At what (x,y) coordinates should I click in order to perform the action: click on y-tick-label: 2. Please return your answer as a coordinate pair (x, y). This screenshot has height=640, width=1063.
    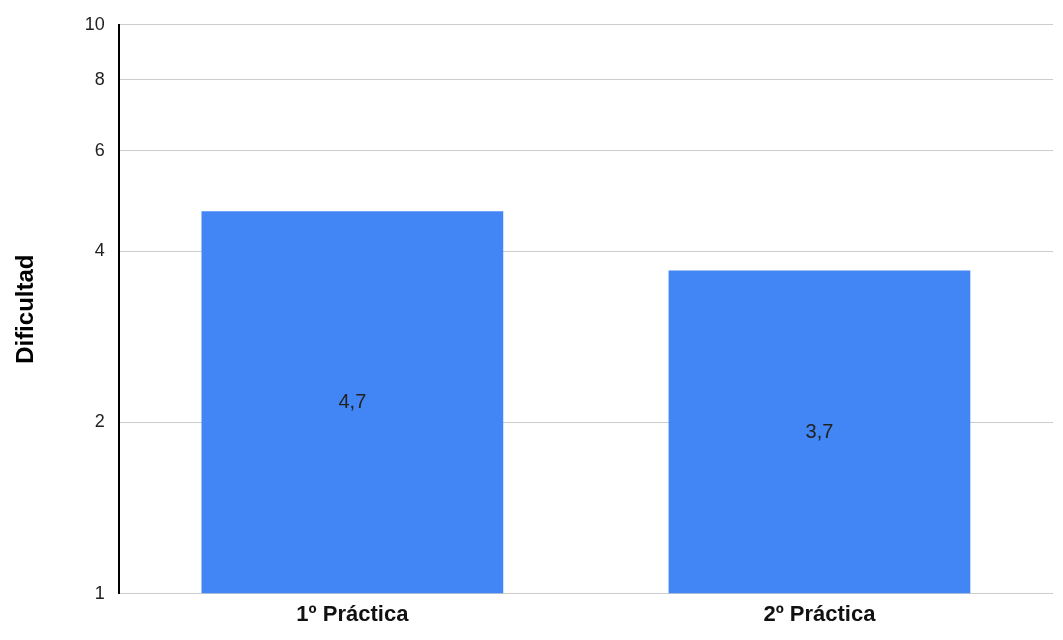
    Looking at the image, I should click on (99, 421).